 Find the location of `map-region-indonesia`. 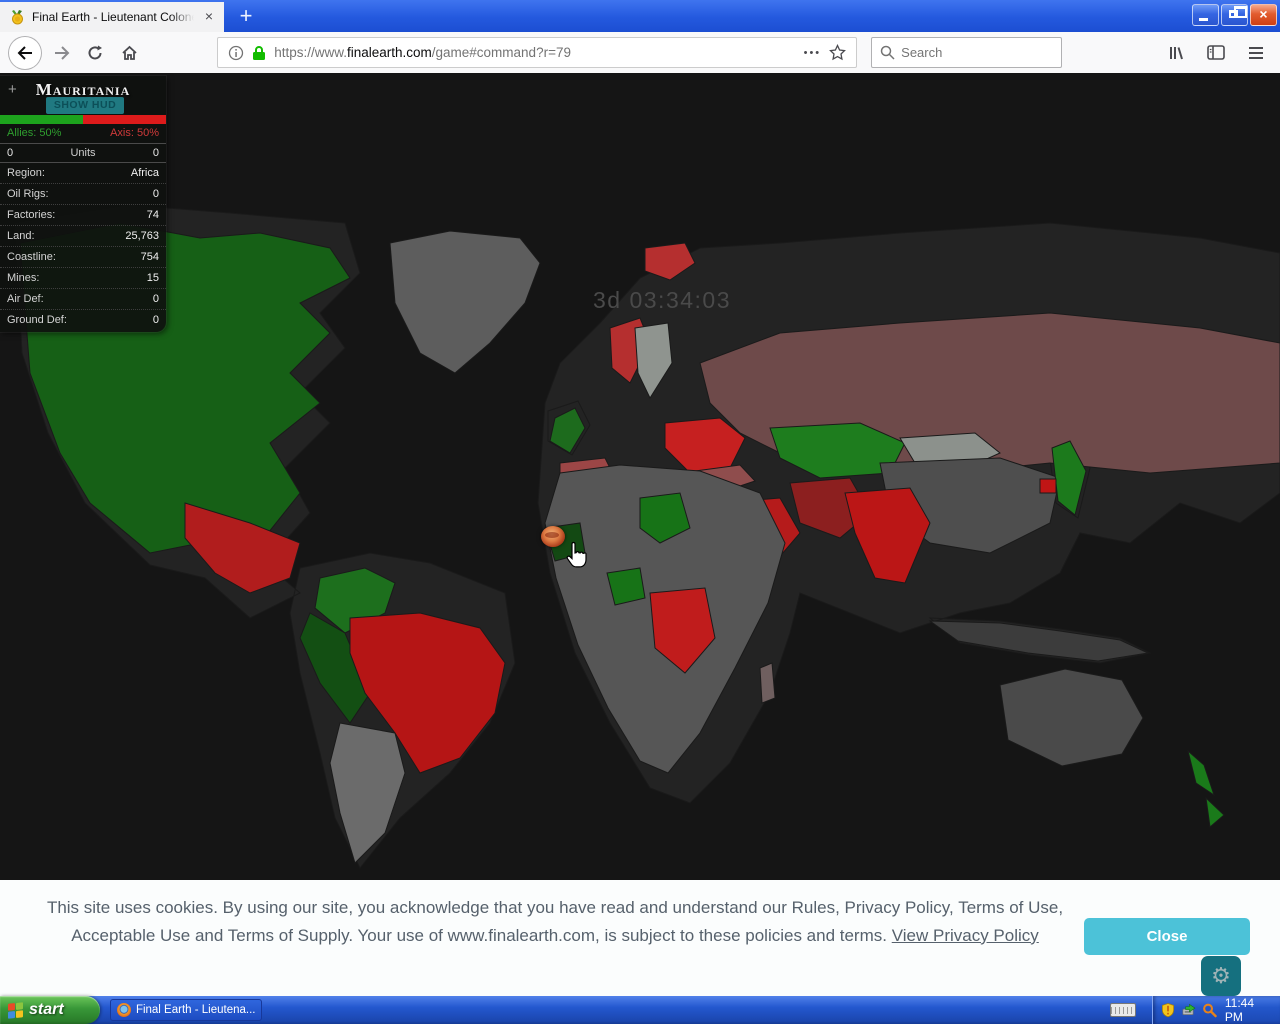

map-region-indonesia is located at coordinates (1039, 641).